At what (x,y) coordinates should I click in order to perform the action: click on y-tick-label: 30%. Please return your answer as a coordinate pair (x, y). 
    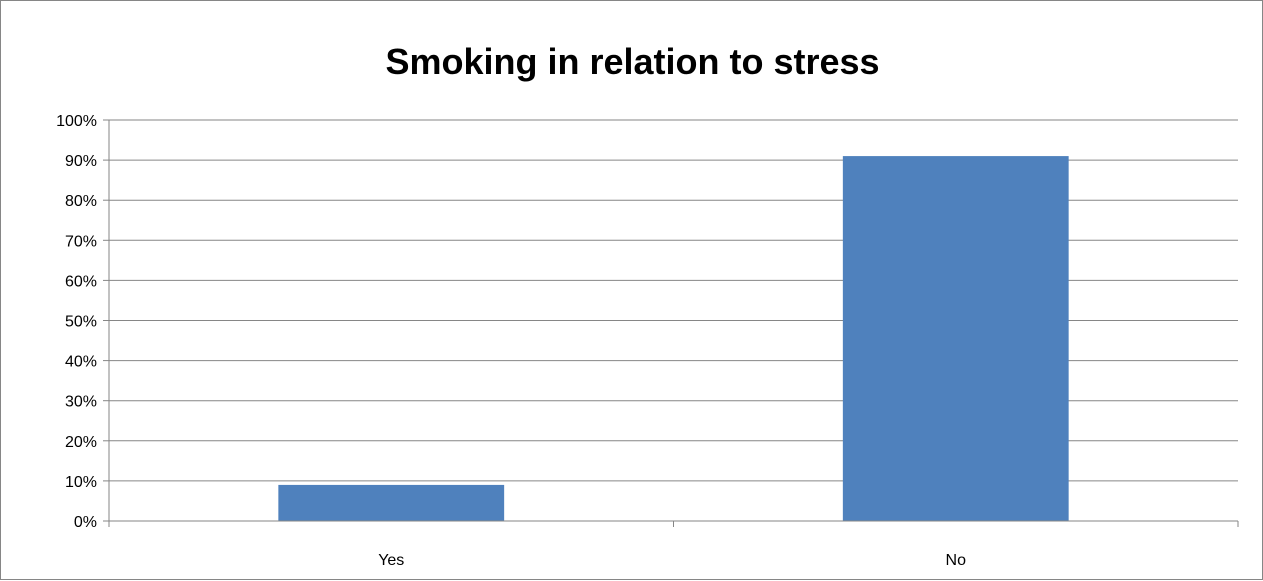
    Looking at the image, I should click on (81, 402).